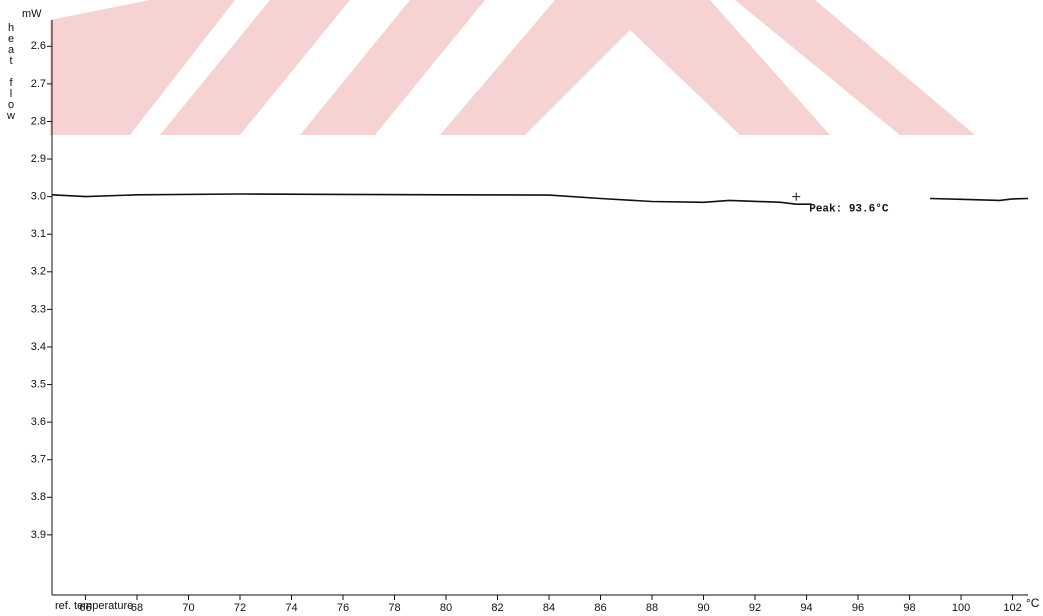  I want to click on x-tick-label: 76, so click(343, 608).